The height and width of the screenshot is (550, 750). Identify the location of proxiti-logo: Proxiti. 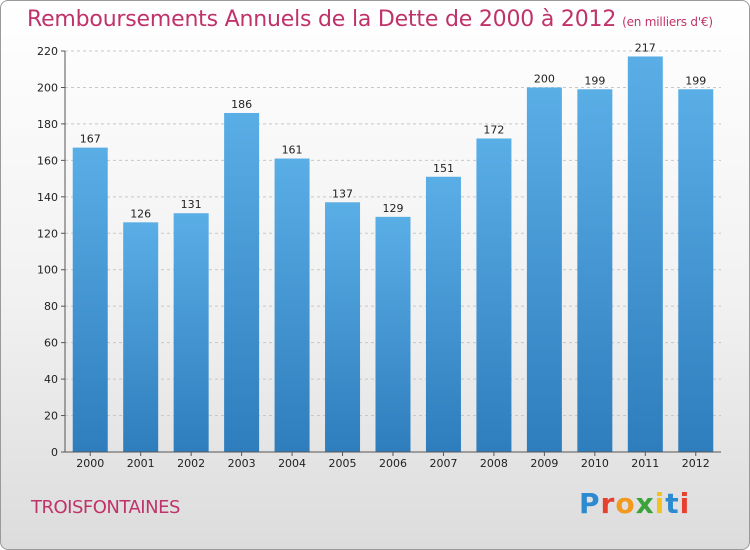
(634, 503).